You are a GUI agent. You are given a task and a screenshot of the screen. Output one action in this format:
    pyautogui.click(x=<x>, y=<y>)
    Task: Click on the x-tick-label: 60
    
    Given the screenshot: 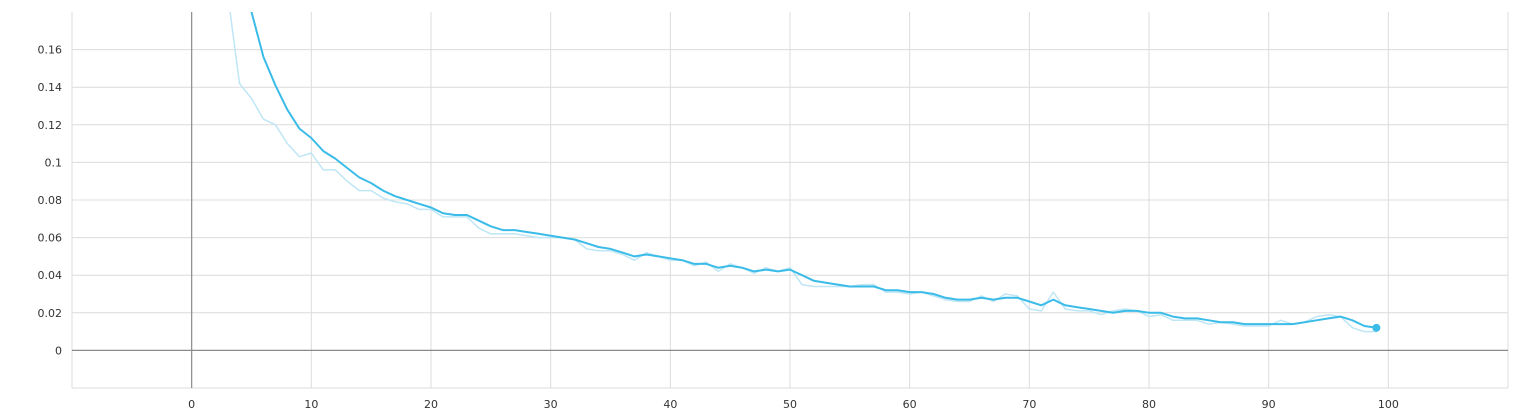 What is the action you would take?
    pyautogui.click(x=910, y=404)
    